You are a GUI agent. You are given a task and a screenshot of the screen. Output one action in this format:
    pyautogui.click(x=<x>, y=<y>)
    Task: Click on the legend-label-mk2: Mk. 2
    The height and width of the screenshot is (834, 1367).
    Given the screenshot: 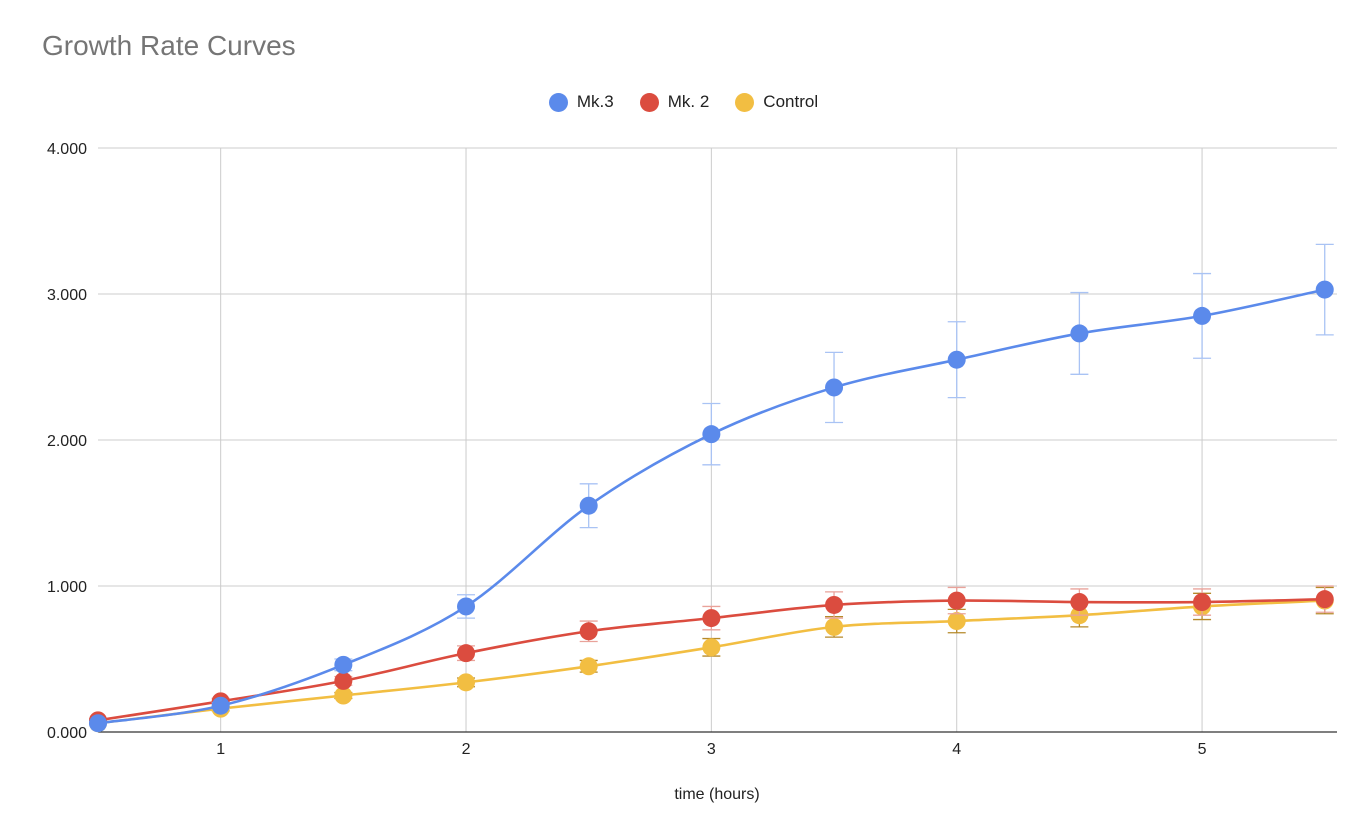 What is the action you would take?
    pyautogui.click(x=688, y=101)
    